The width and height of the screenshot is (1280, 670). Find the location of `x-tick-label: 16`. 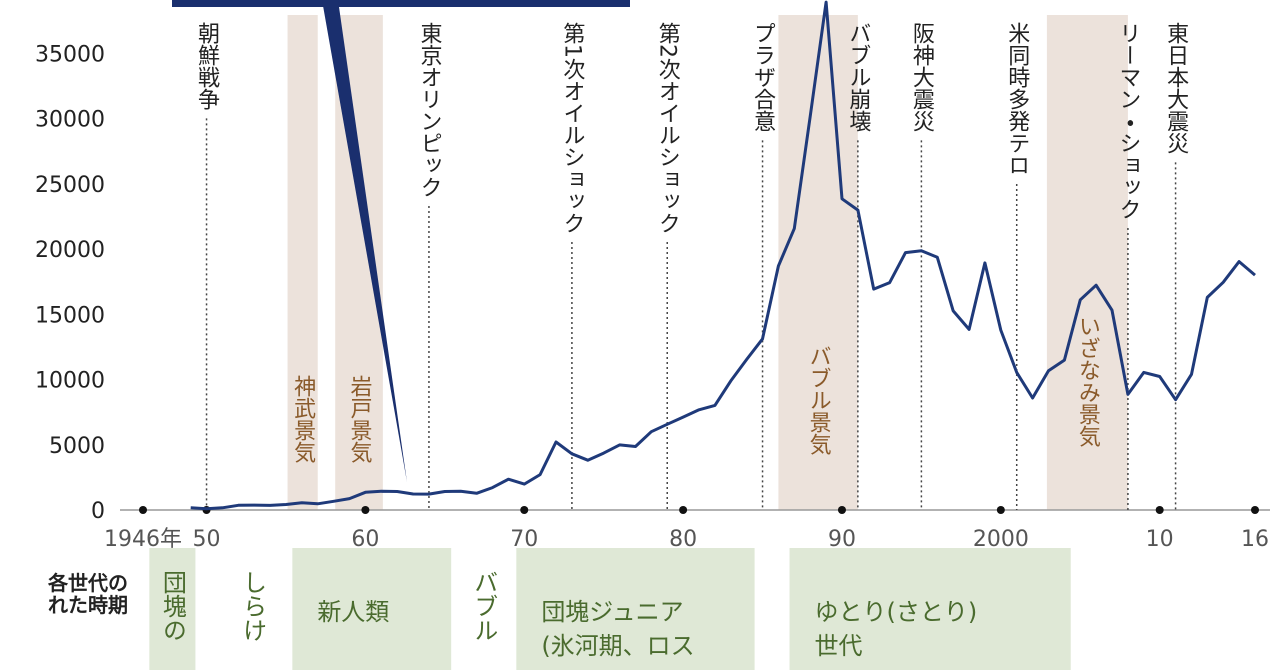

x-tick-label: 16 is located at coordinates (1255, 539).